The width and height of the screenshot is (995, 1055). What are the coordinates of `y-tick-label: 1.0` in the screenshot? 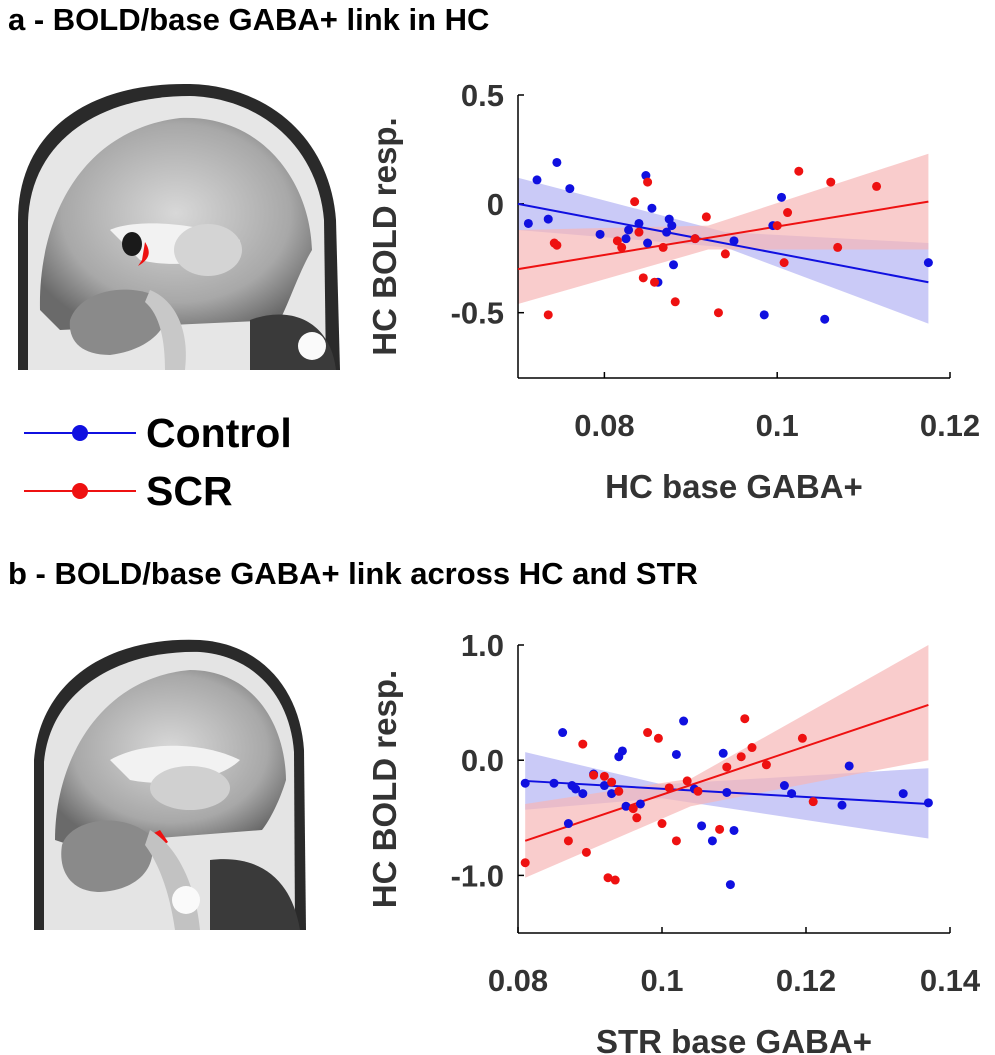 It's located at (482, 645).